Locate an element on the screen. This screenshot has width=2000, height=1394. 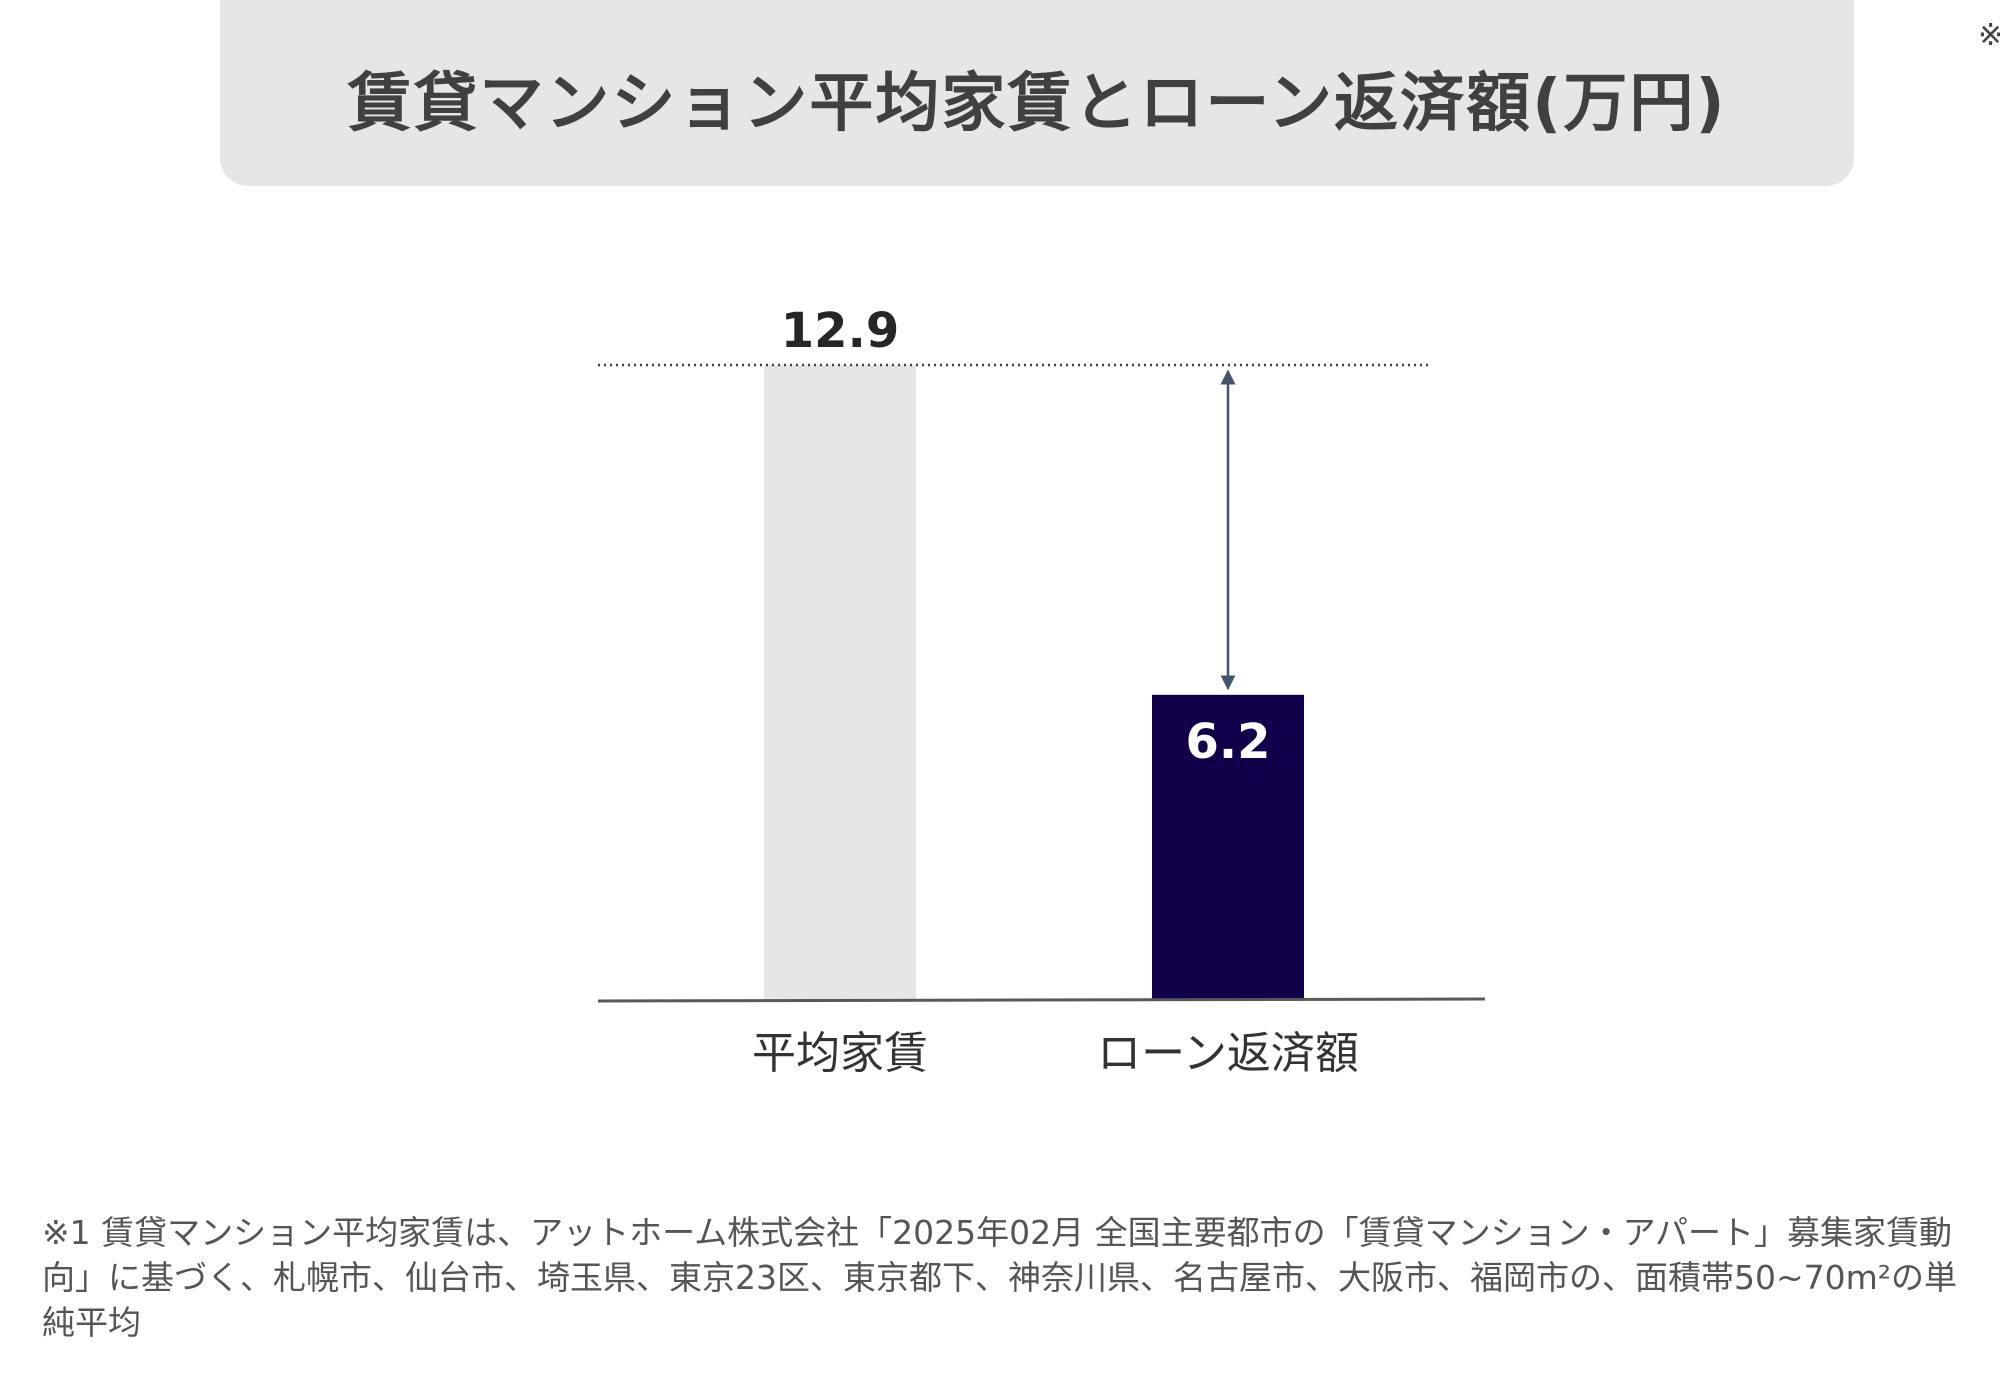
title-footnote-marker: ※1 is located at coordinates (1989, 35).